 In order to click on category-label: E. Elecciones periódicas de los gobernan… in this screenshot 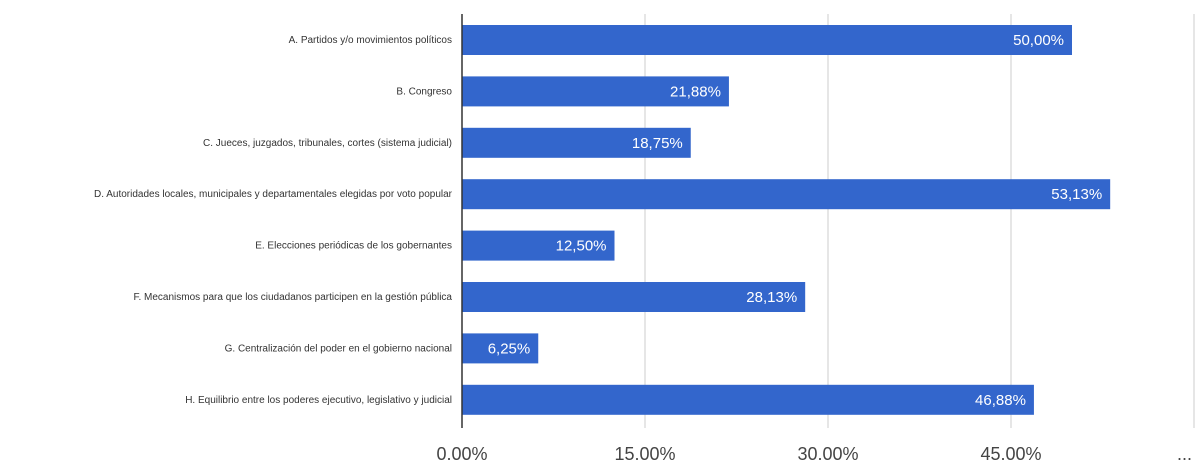, I will do `click(353, 246)`.